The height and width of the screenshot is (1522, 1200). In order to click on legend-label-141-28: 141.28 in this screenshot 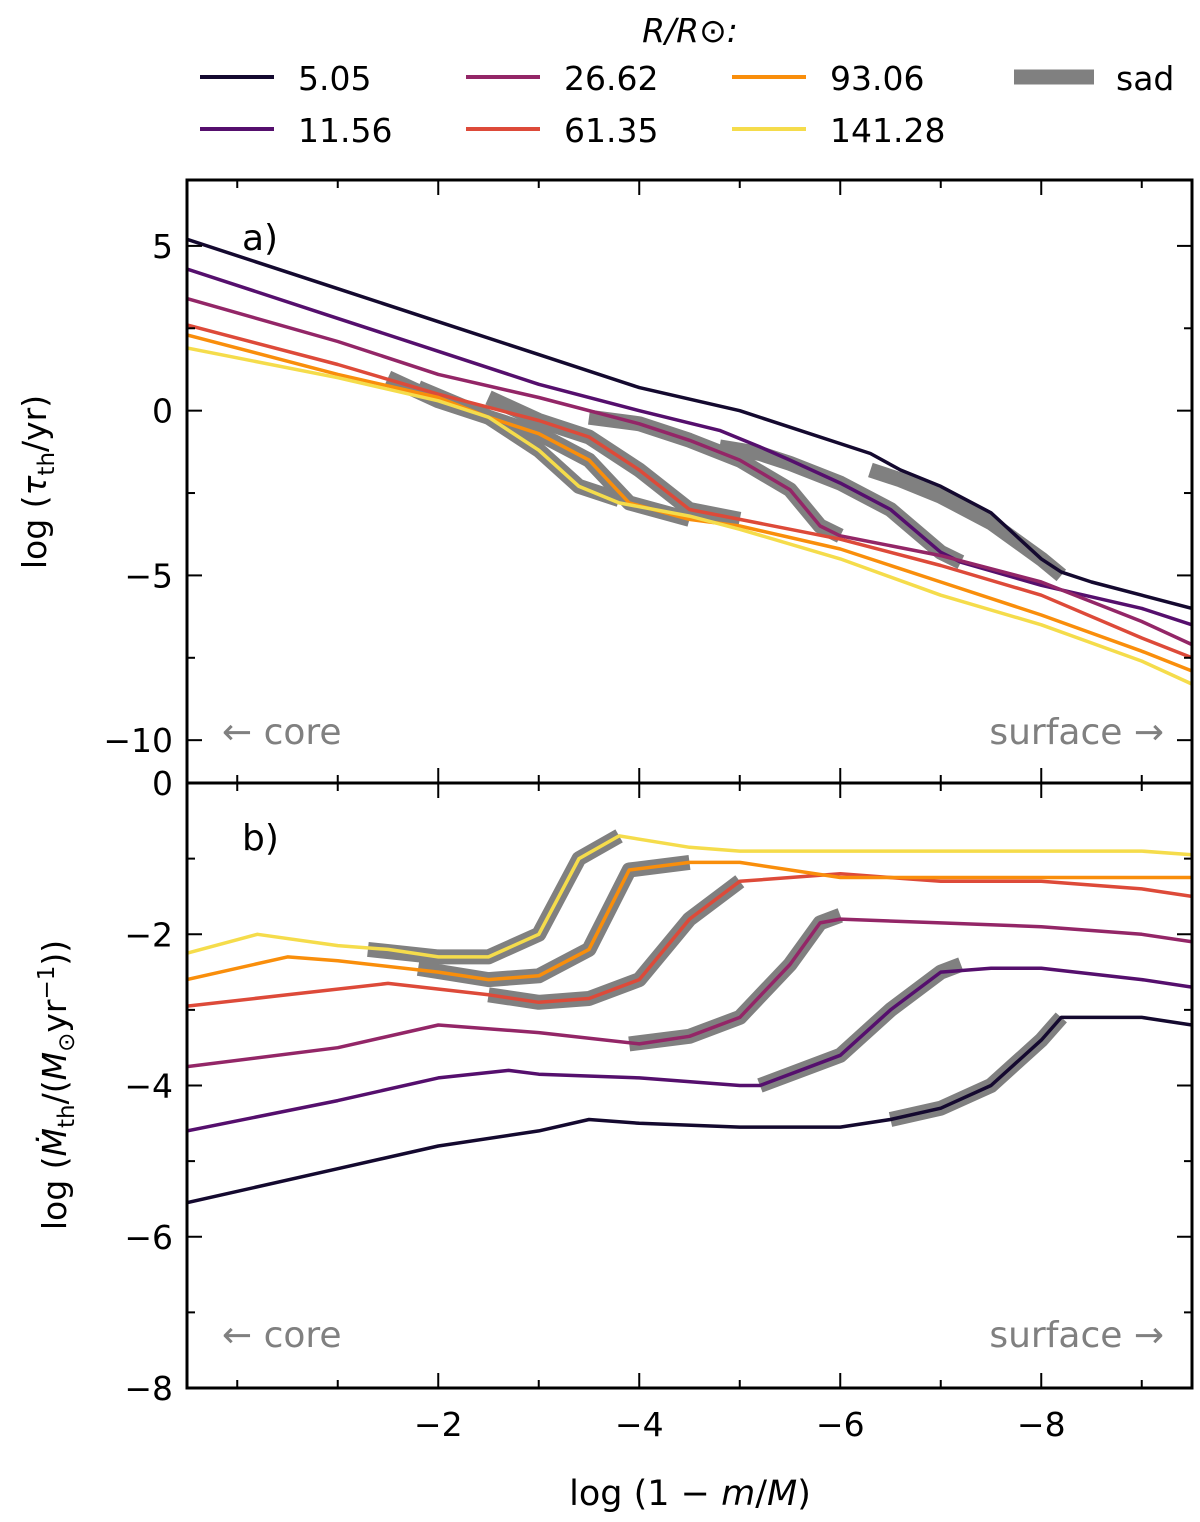, I will do `click(887, 130)`.